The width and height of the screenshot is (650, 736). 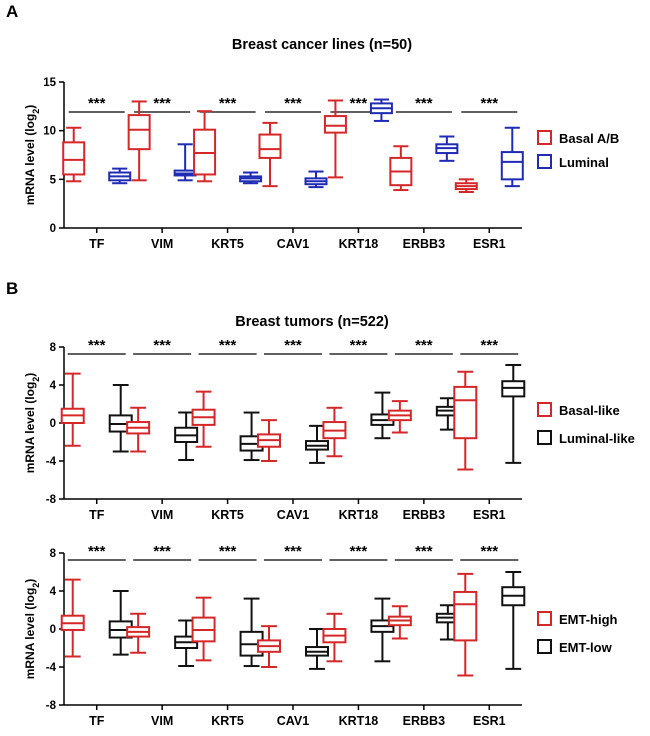 I want to click on c2-box-emt-high-esr1, so click(x=465, y=624).